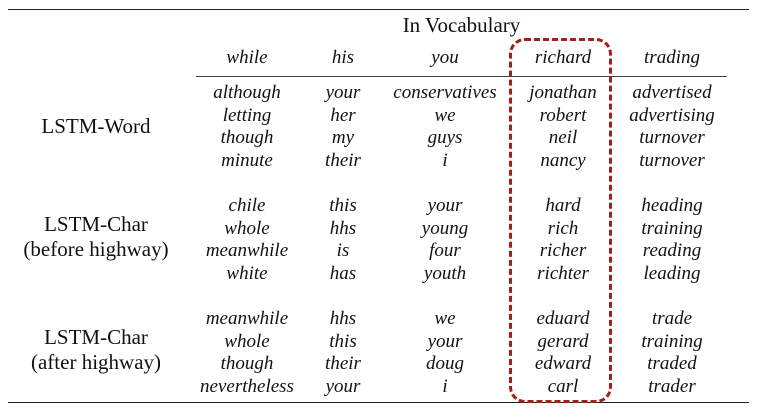 This screenshot has width=757, height=418. I want to click on table-cell-word: neil, so click(563, 137).